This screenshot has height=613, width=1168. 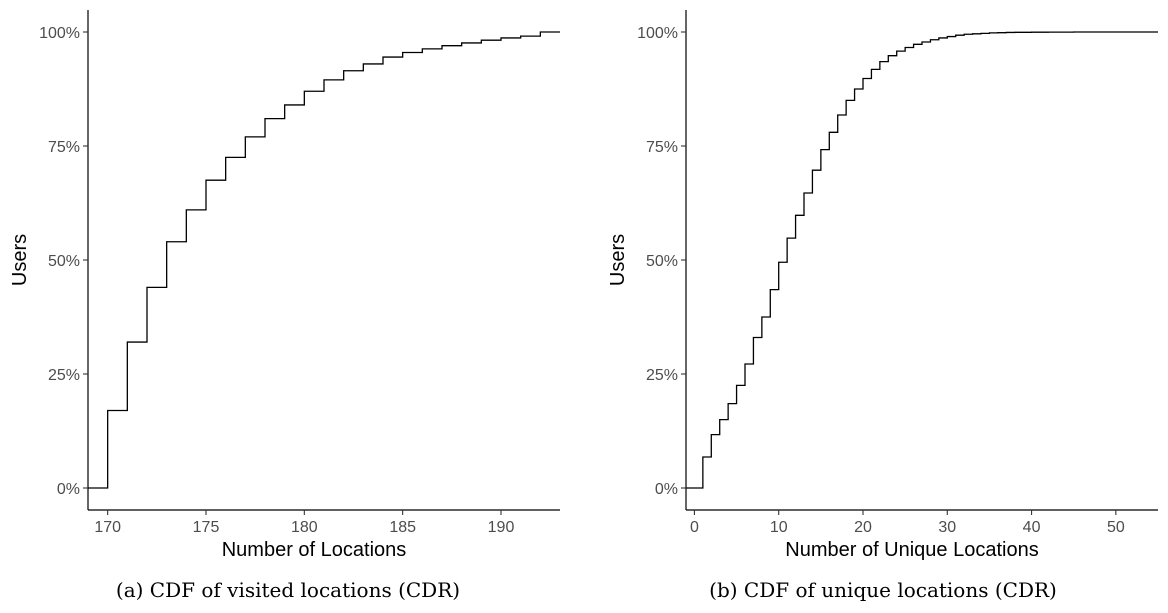 I want to click on x-tick-label: 30, so click(x=947, y=527).